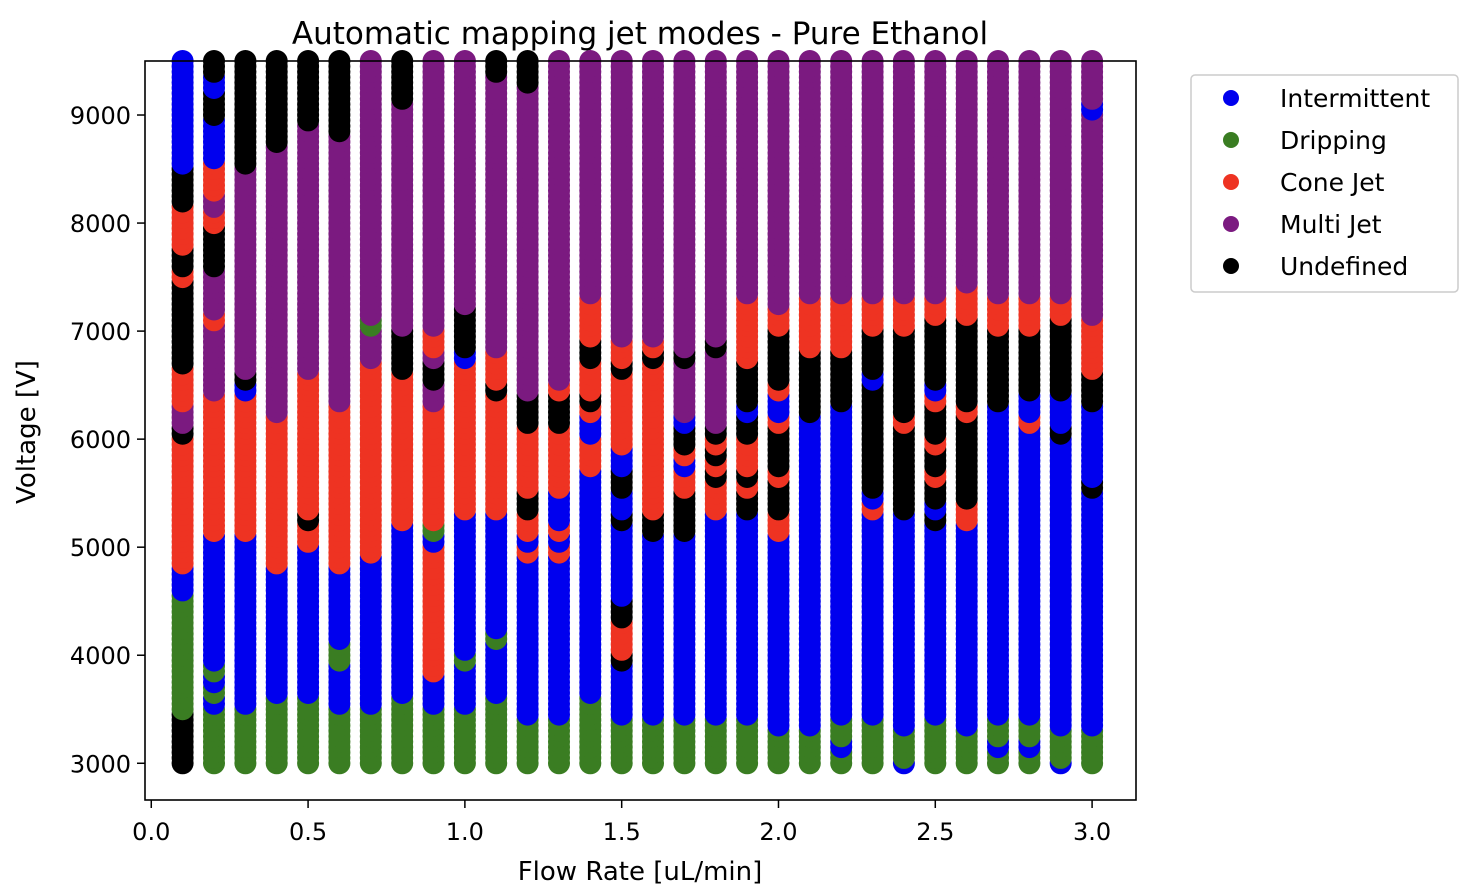  Describe the element at coordinates (27, 432) in the screenshot. I see `y-axis-label: Voltage [V]` at that location.